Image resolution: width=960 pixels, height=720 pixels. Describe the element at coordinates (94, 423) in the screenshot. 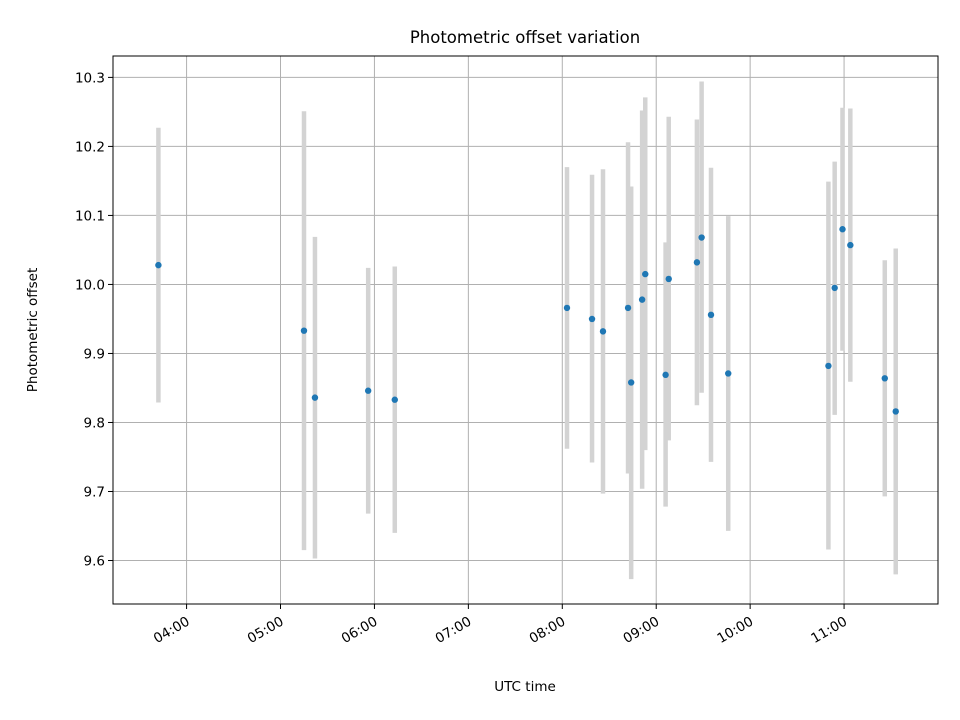

I see `y-tick-label: 9.8` at that location.